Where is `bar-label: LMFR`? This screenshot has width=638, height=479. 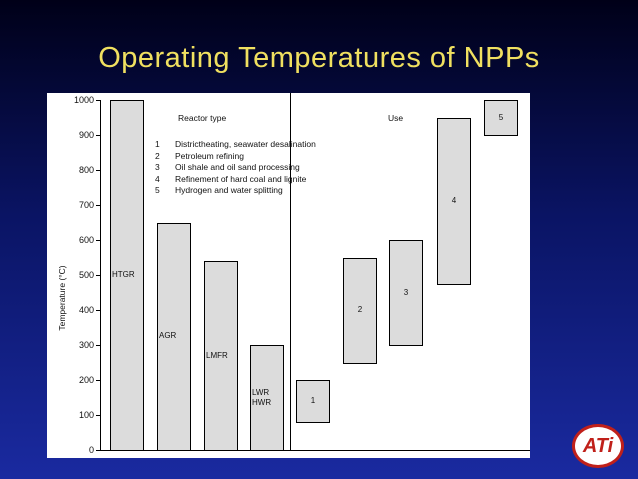 bar-label: LMFR is located at coordinates (217, 355).